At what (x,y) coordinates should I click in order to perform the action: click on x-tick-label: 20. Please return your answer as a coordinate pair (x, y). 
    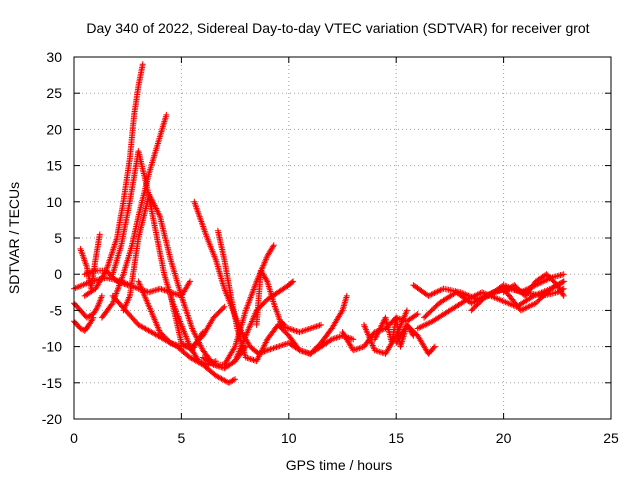
    Looking at the image, I should click on (504, 438).